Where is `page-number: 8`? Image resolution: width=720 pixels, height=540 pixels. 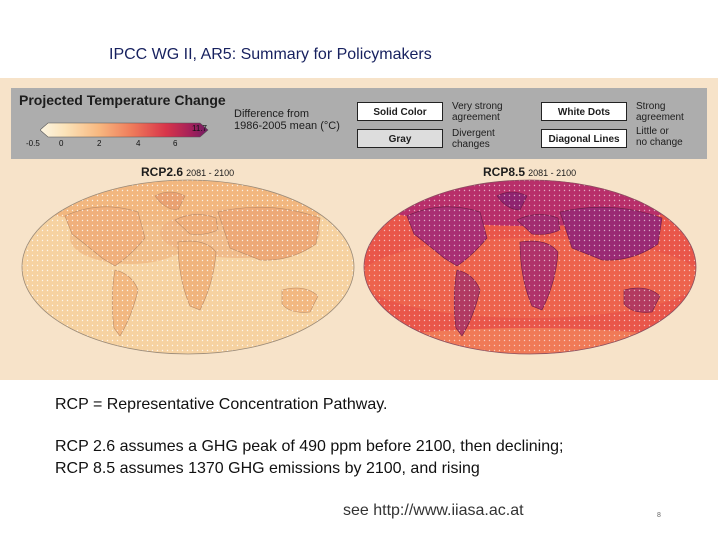 page-number: 8 is located at coordinates (659, 515).